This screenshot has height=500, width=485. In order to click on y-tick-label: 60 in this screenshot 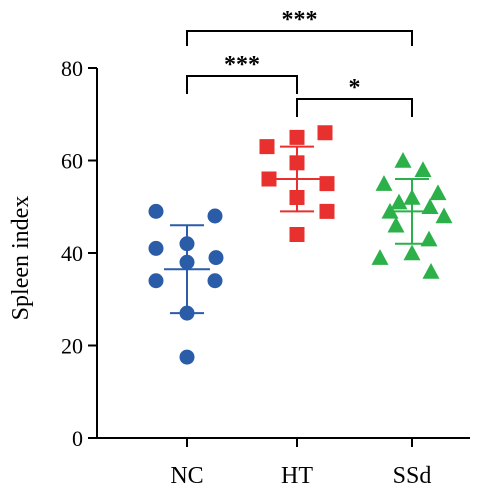, I will do `click(72, 161)`.